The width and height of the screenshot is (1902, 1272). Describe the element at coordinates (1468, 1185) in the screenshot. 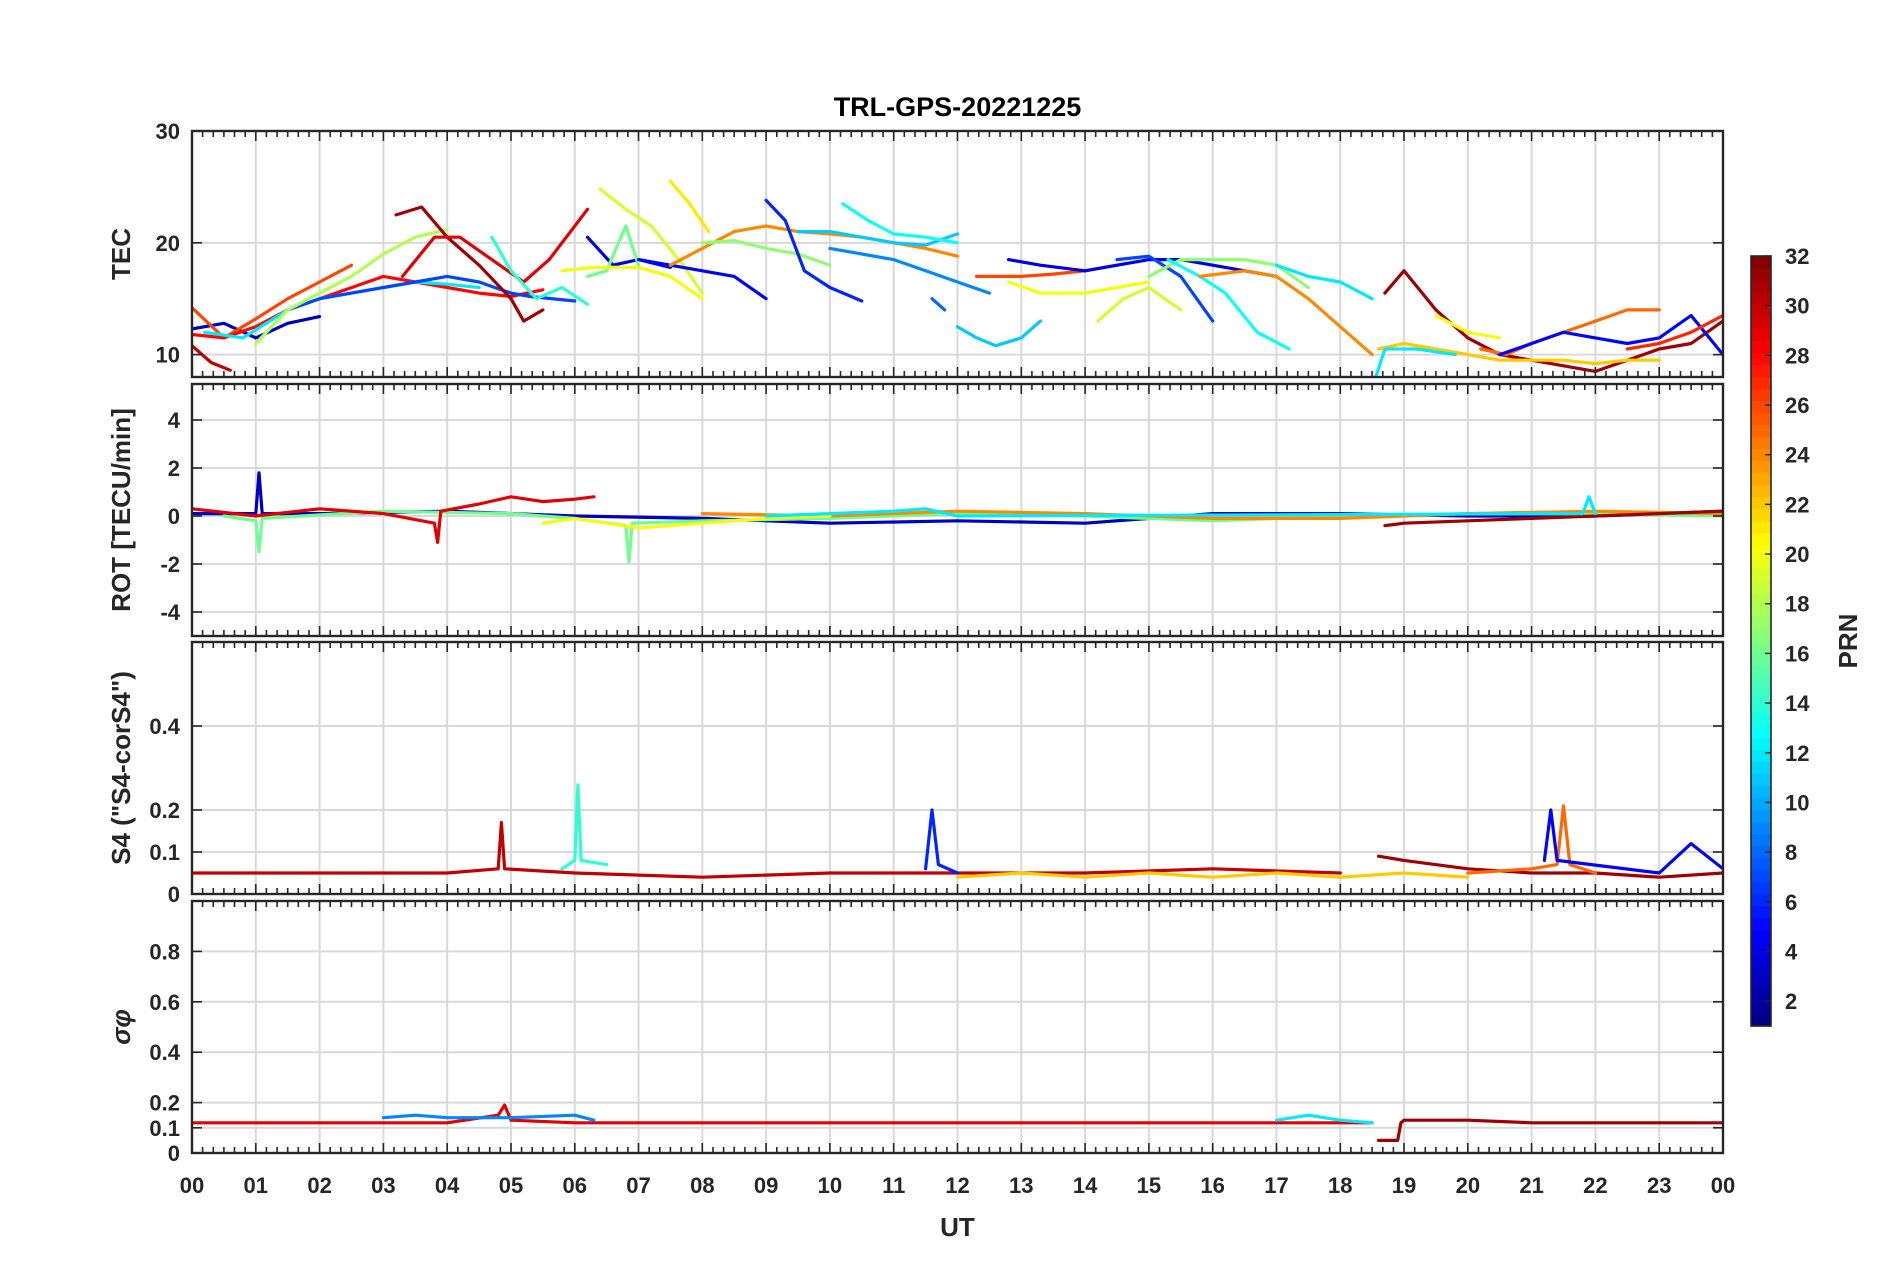

I see `x-tick-label: 20` at that location.